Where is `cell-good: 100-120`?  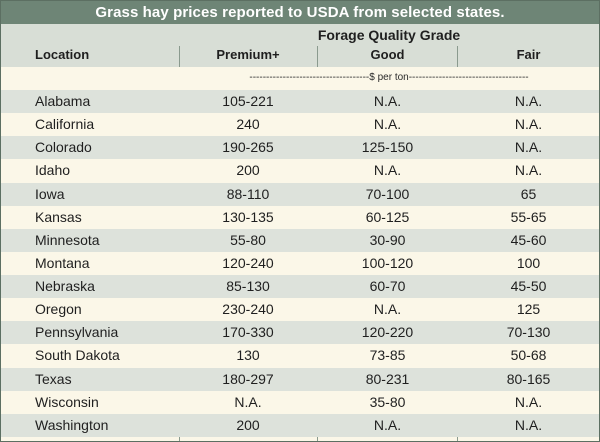 cell-good: 100-120 is located at coordinates (387, 262).